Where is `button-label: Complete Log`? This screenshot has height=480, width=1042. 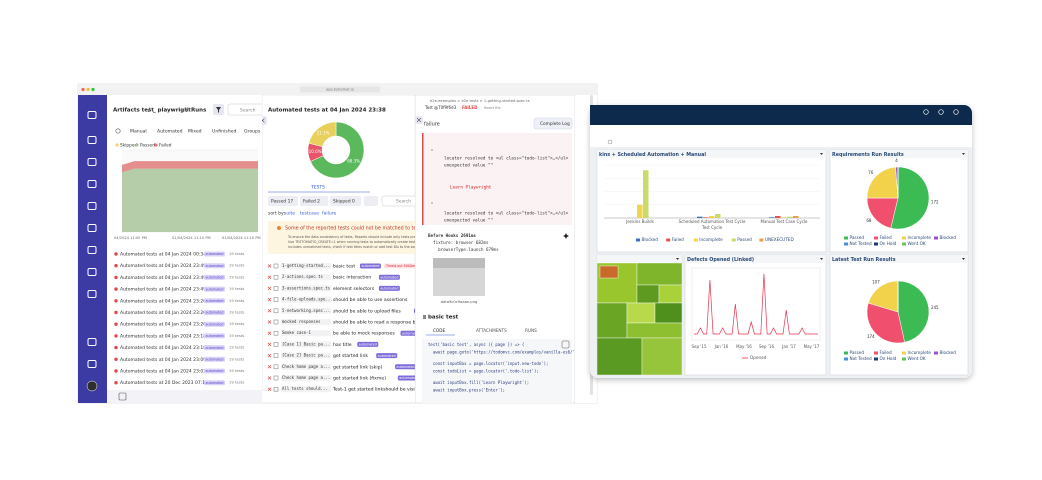
button-label: Complete Log is located at coordinates (555, 124).